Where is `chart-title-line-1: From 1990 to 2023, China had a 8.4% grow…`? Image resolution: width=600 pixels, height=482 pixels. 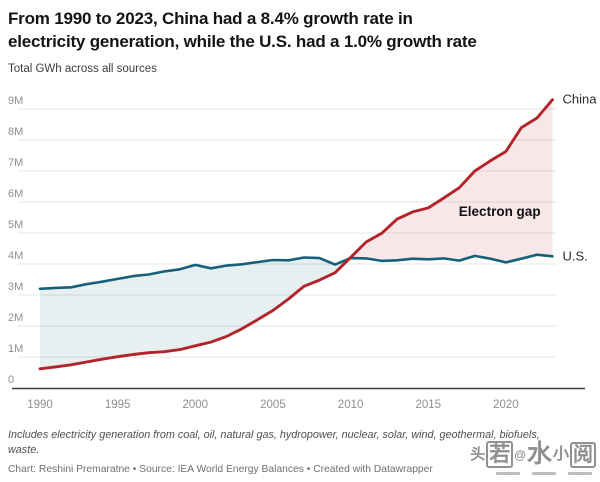
chart-title-line-1: From 1990 to 2023, China had a 8.4% grow… is located at coordinates (210, 18).